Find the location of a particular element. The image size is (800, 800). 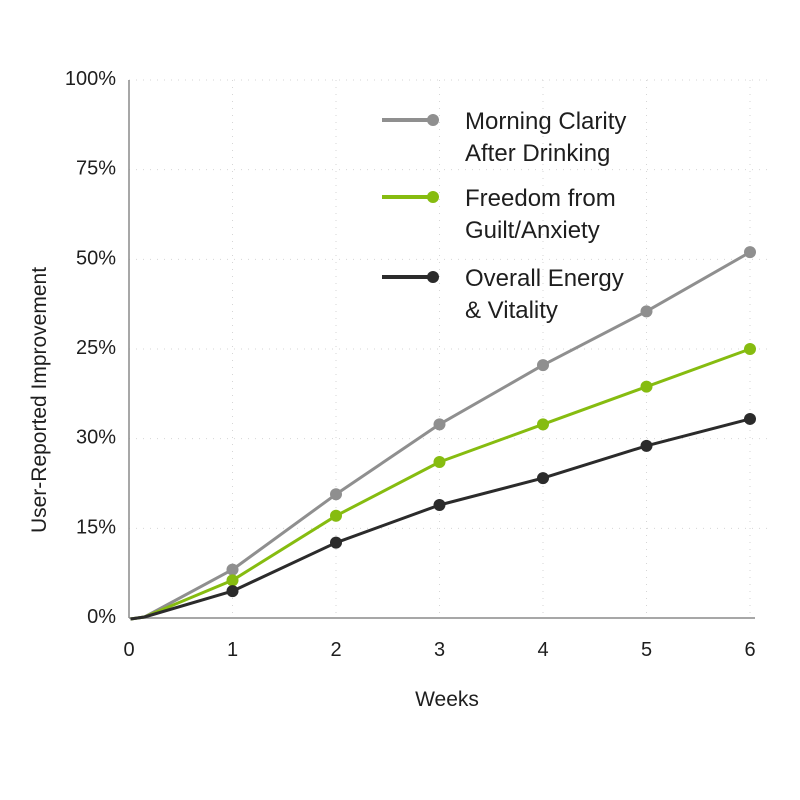

legend-item: Freedom from Guilt/Anxiety is located at coordinates (499, 214).